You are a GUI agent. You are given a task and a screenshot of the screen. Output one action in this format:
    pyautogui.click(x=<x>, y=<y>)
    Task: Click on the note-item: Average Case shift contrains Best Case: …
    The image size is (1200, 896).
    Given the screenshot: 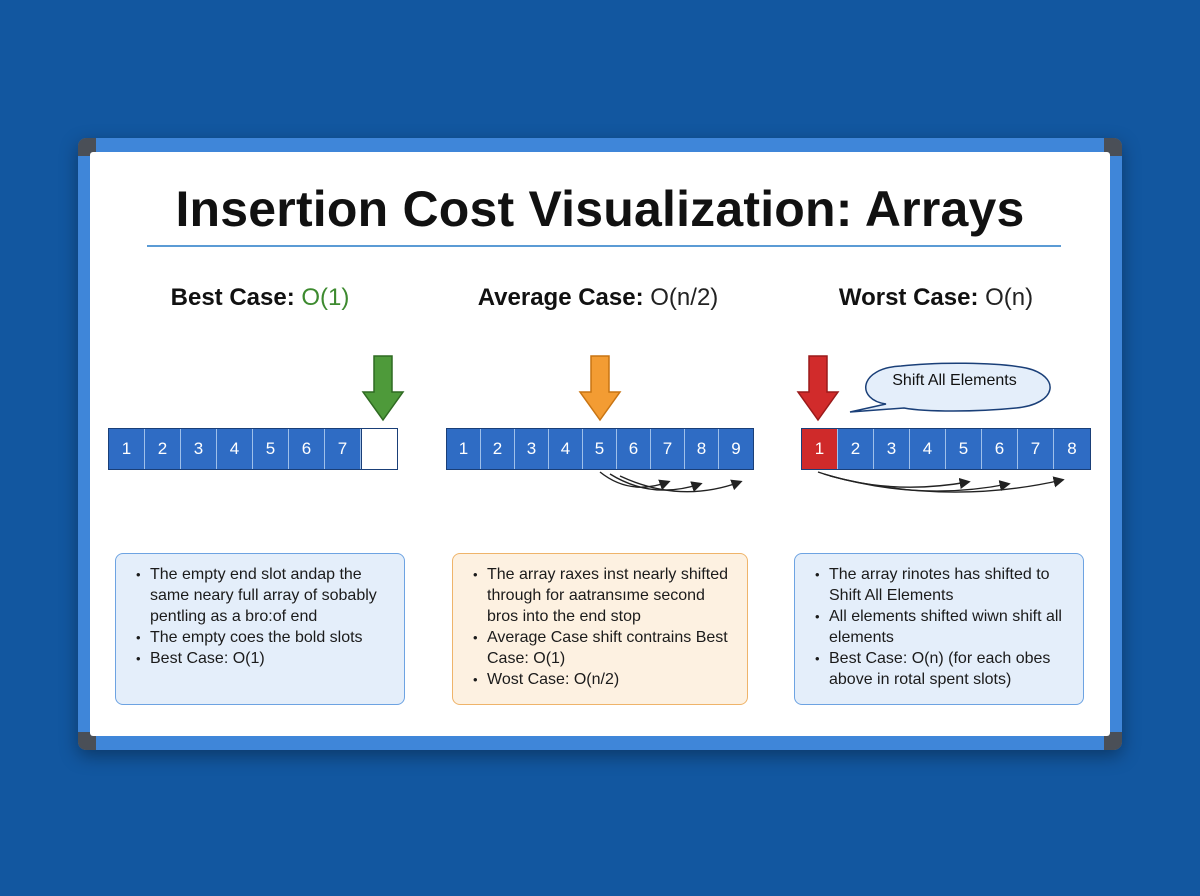 What is the action you would take?
    pyautogui.click(x=604, y=648)
    